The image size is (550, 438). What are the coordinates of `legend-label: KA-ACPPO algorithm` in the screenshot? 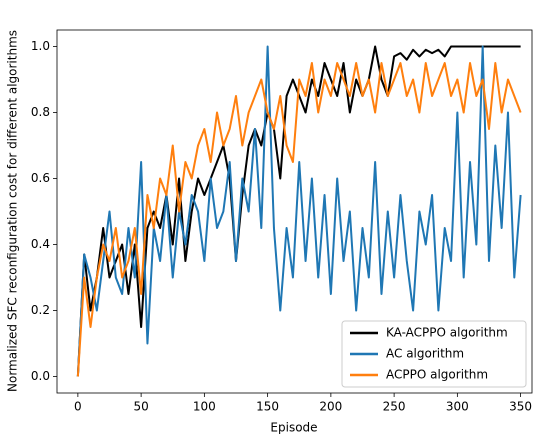 It's located at (447, 333).